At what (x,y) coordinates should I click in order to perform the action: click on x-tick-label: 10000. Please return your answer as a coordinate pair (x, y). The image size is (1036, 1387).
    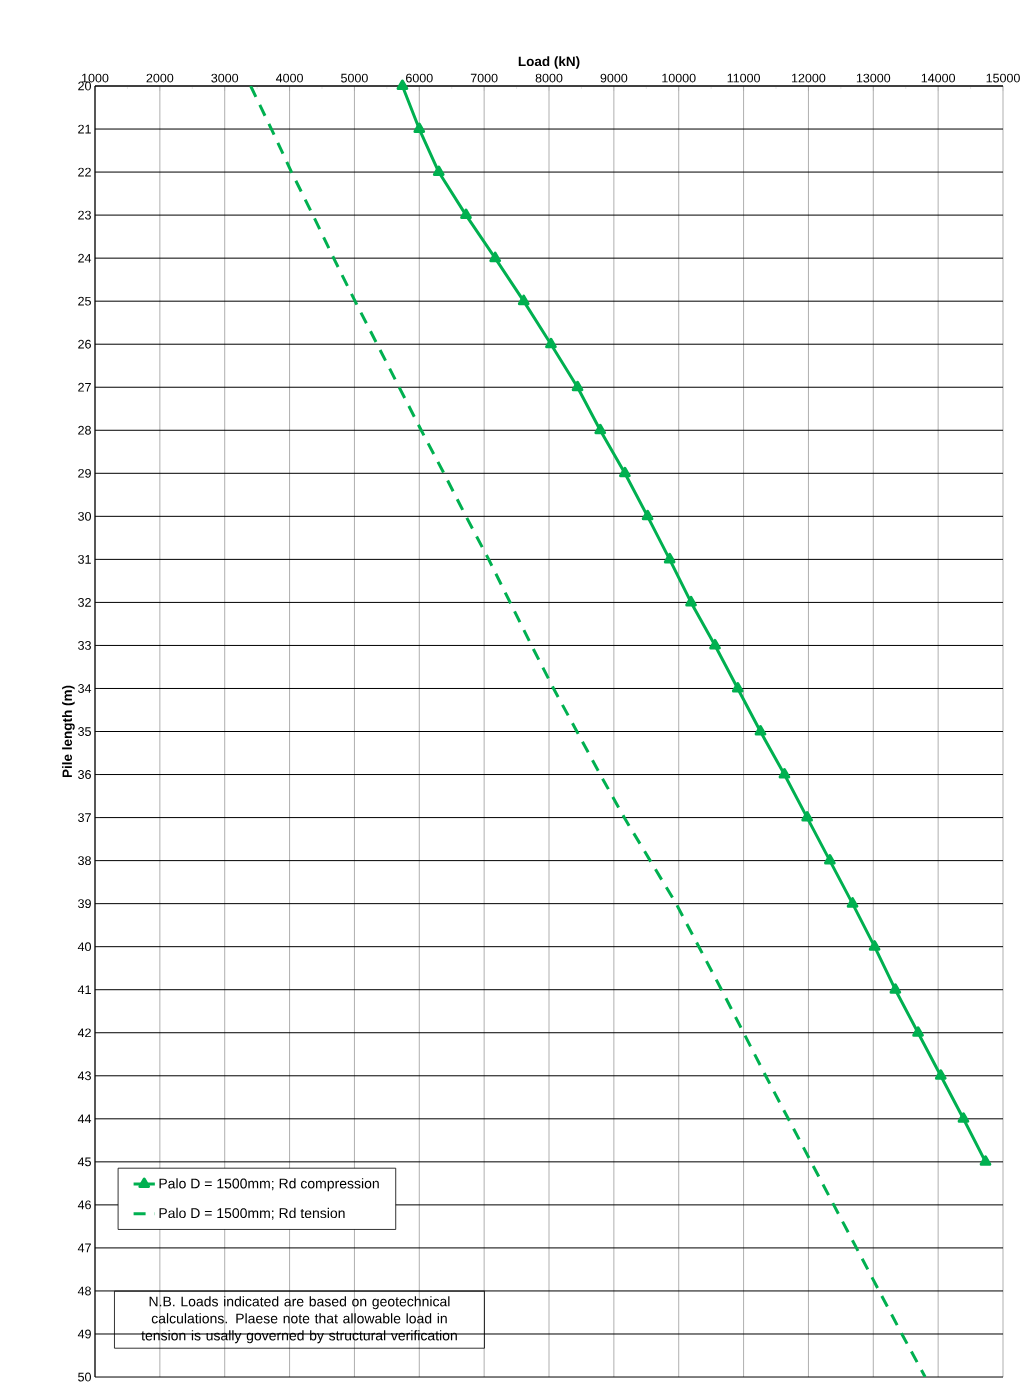
    Looking at the image, I should click on (679, 78).